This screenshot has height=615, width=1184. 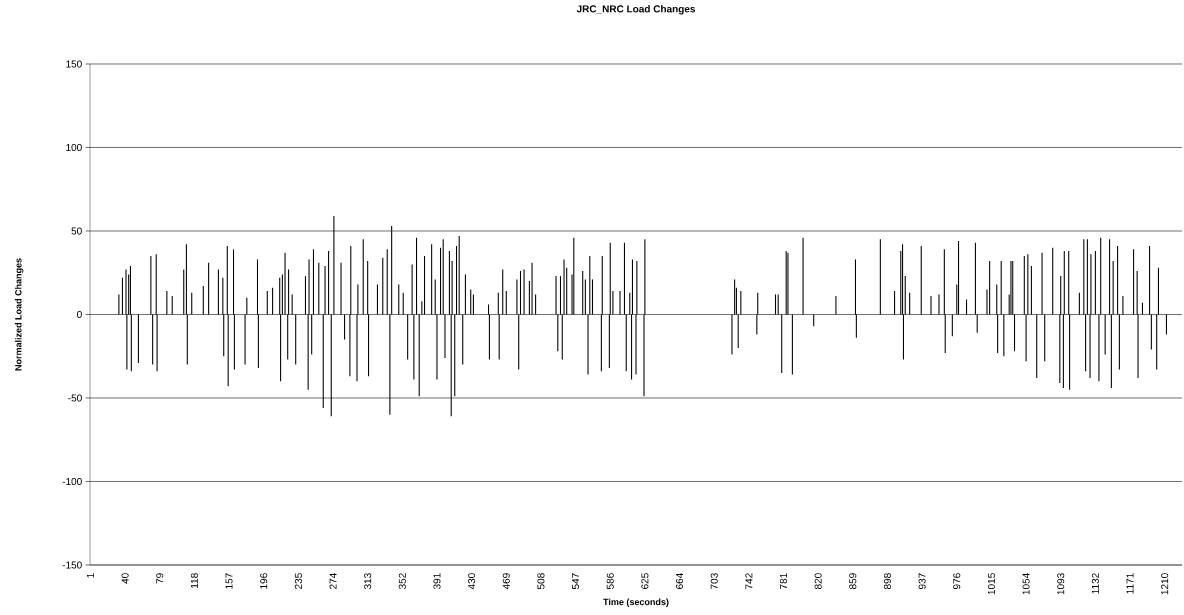 I want to click on x-tick-label: 547, so click(x=576, y=581).